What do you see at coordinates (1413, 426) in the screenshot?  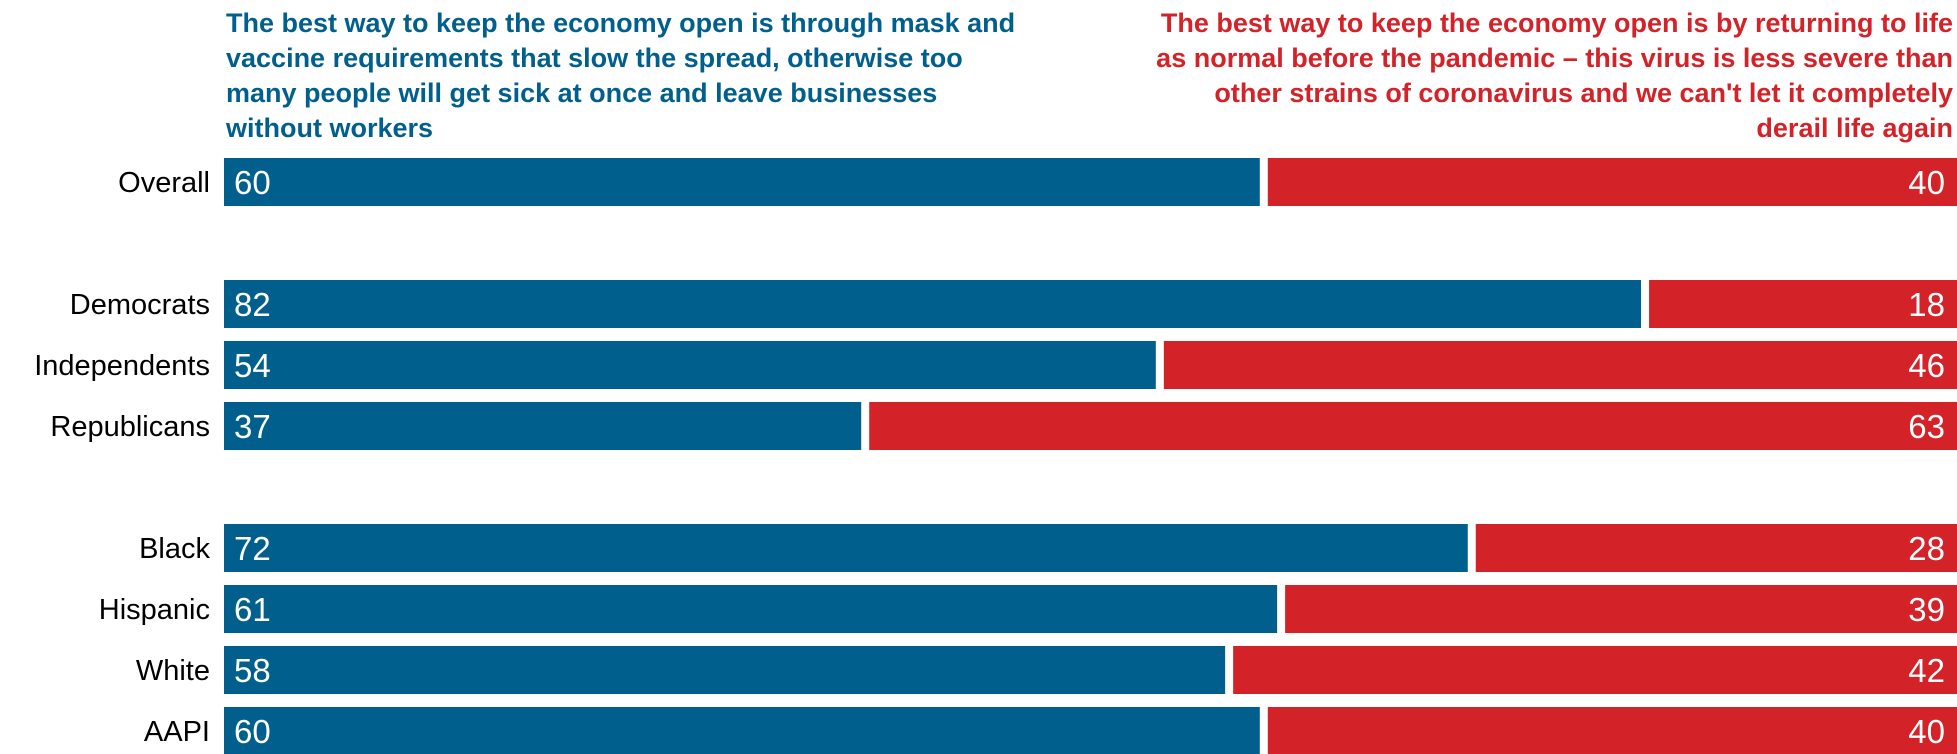 I see `bar-right-republicans` at bounding box center [1413, 426].